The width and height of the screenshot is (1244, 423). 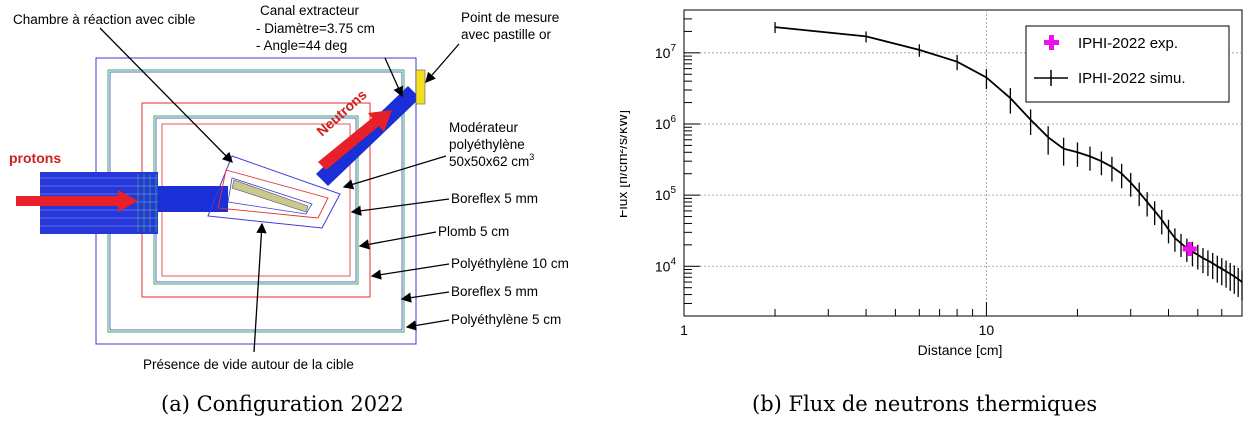 I want to click on reaction-chamber, so click(x=274, y=192).